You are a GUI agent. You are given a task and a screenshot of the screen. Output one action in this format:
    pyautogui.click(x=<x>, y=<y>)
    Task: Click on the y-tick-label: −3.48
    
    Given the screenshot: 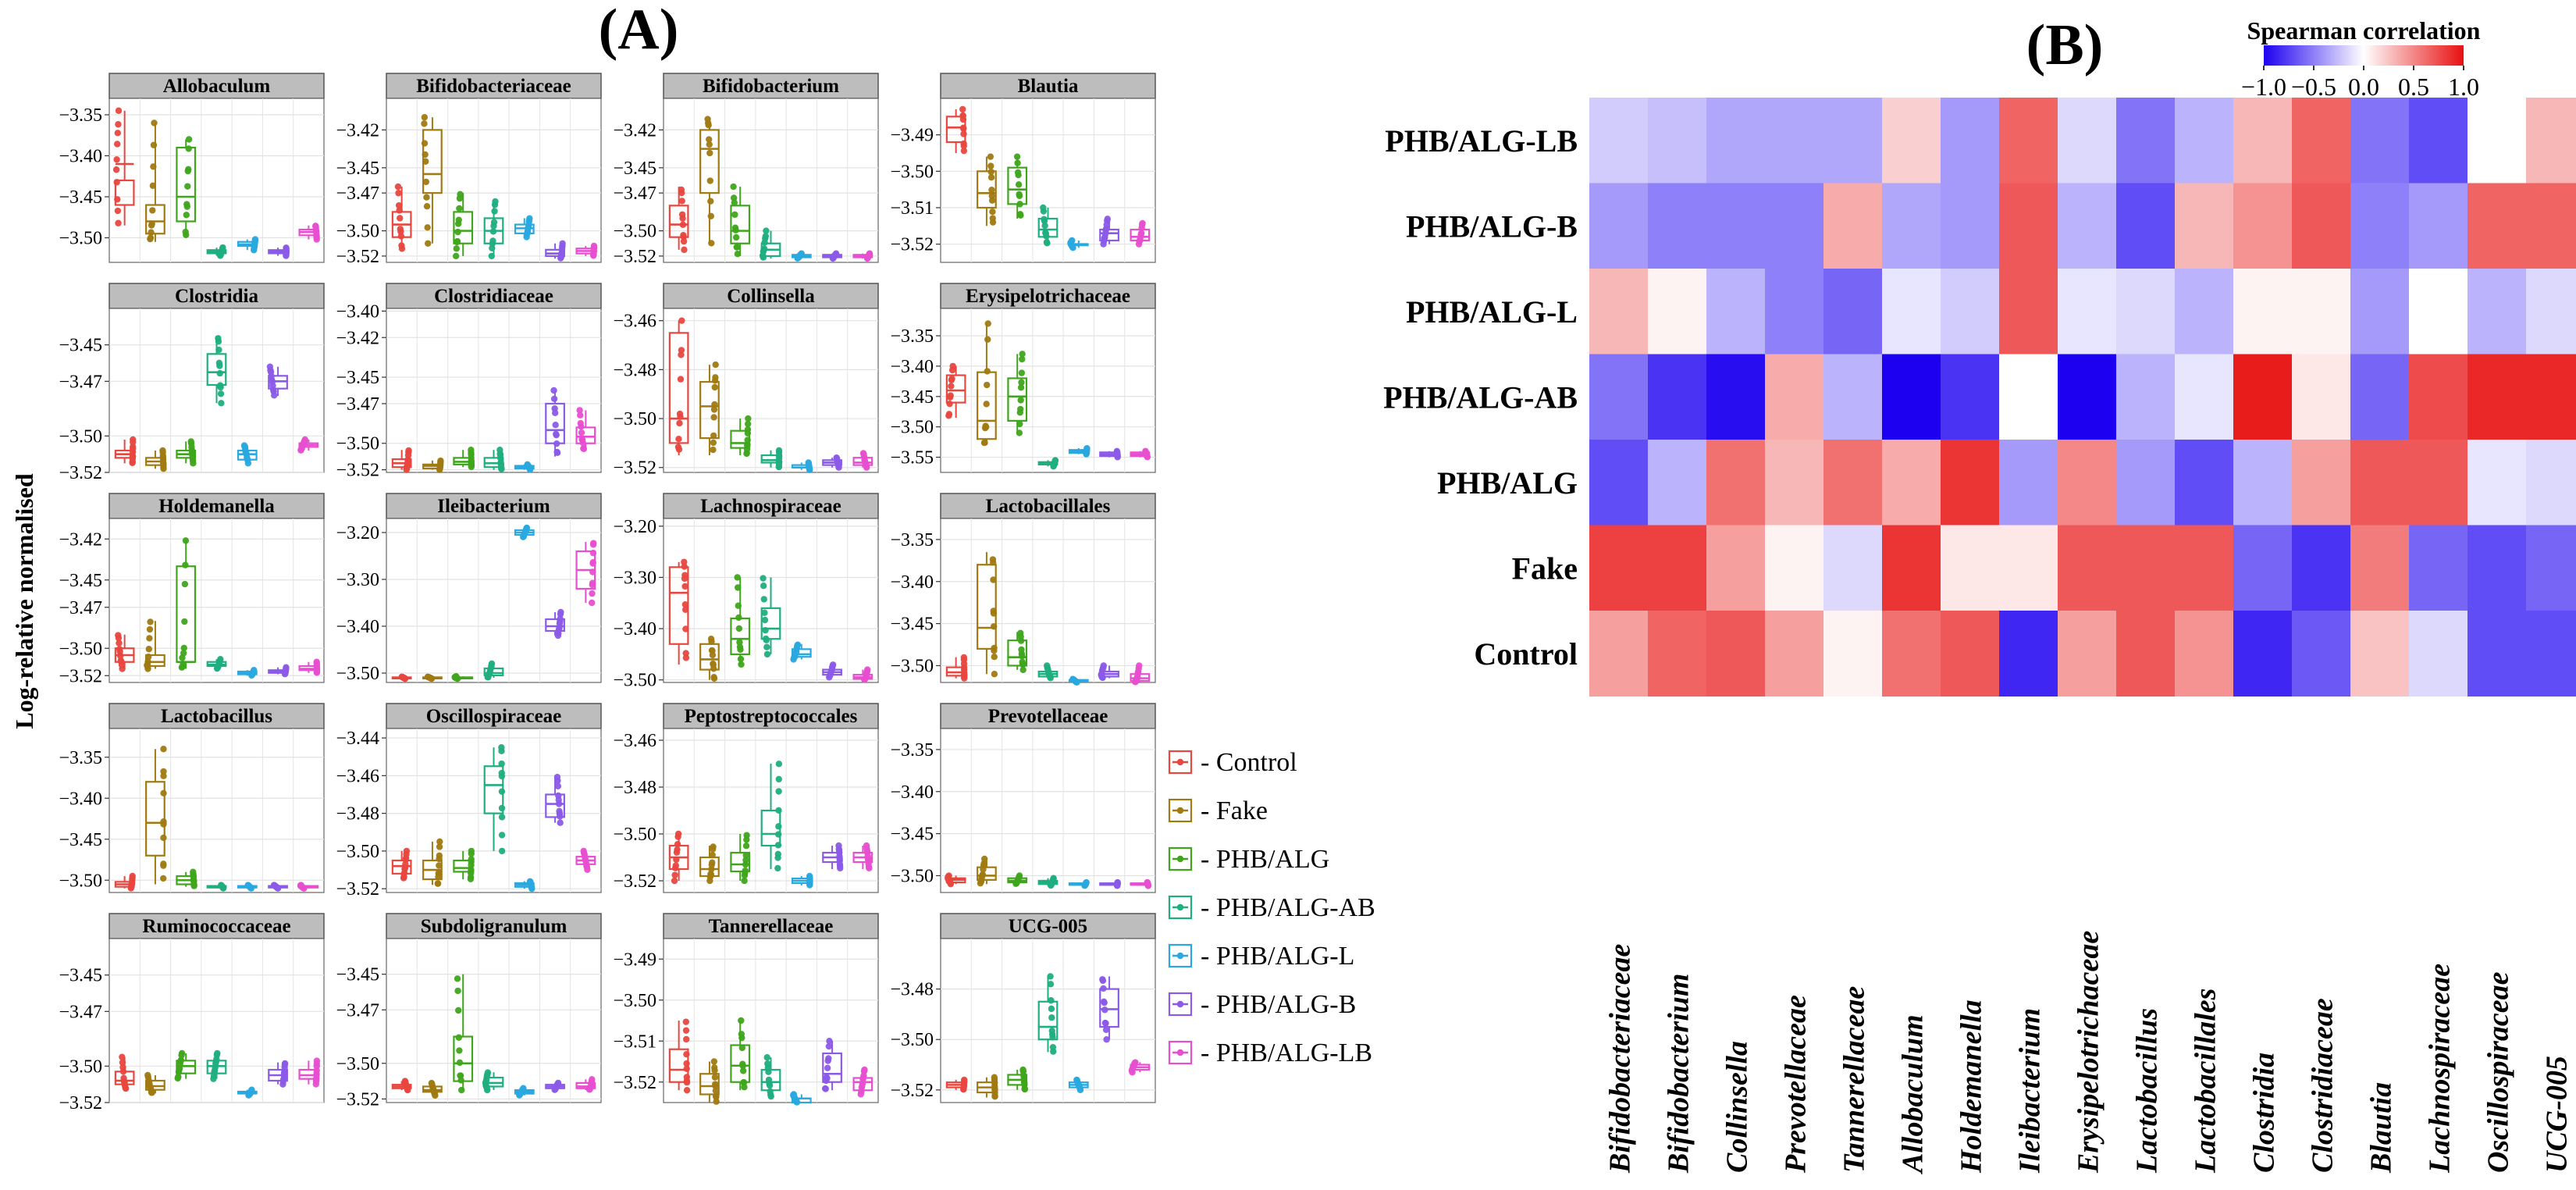 What is the action you would take?
    pyautogui.click(x=634, y=788)
    